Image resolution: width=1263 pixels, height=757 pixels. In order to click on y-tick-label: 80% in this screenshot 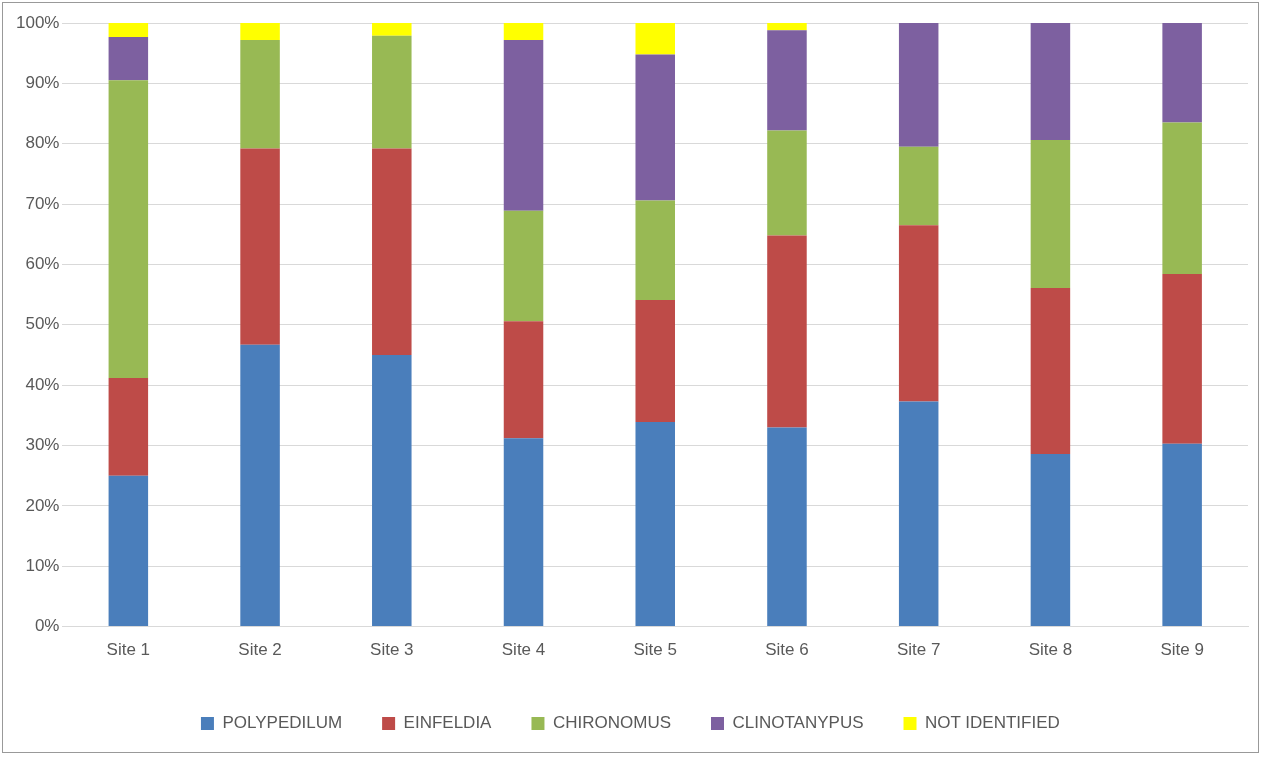, I will do `click(42, 143)`.